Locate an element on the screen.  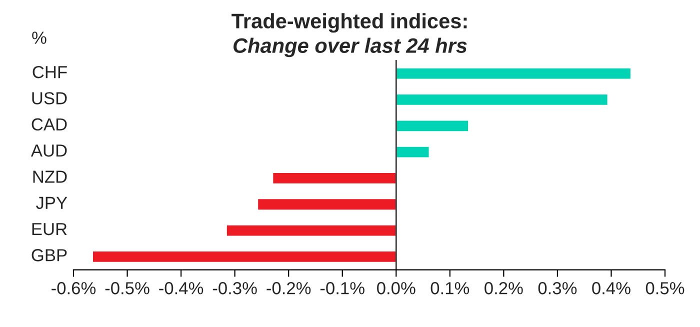
x-tick-label: 0.5% is located at coordinates (665, 288).